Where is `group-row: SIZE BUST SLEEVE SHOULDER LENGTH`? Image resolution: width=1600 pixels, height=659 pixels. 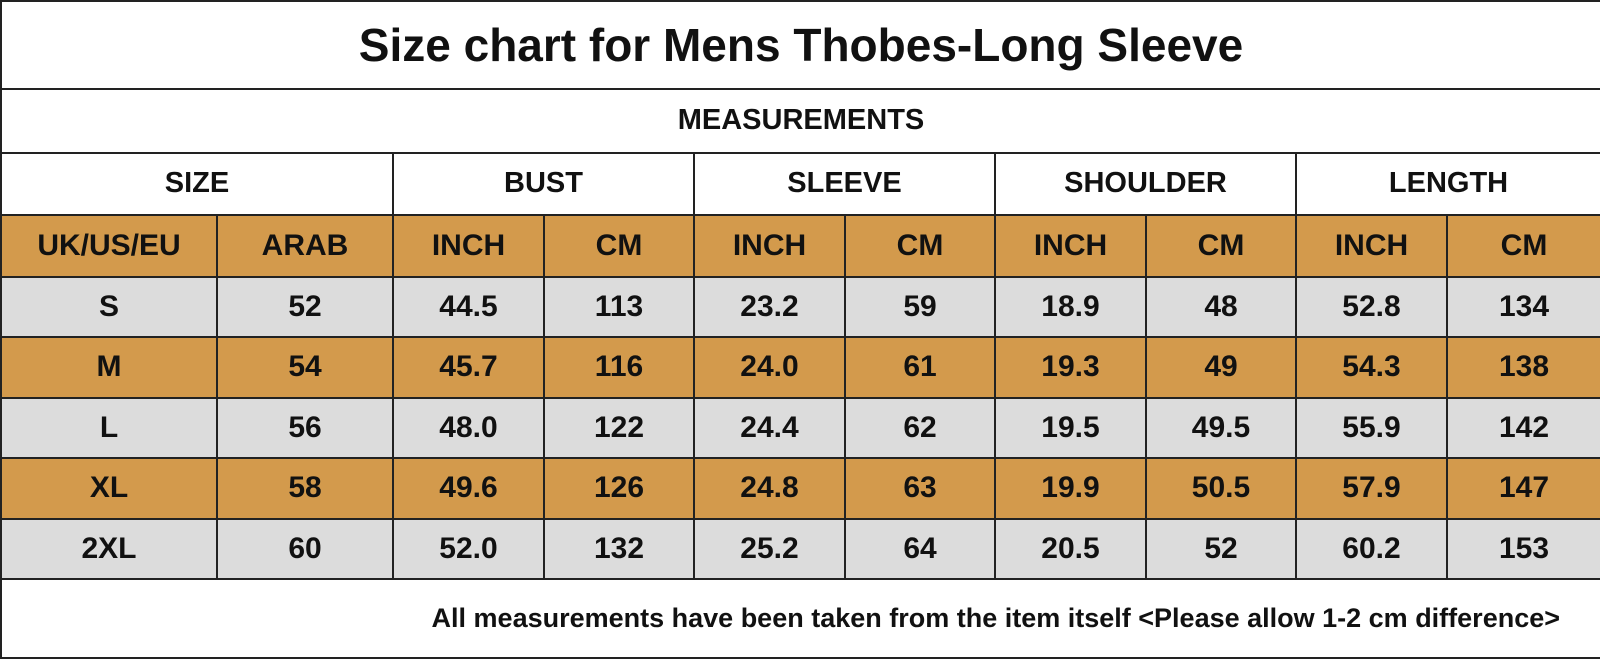
group-row: SIZE BUST SLEEVE SHOULDER LENGTH is located at coordinates (800, 184).